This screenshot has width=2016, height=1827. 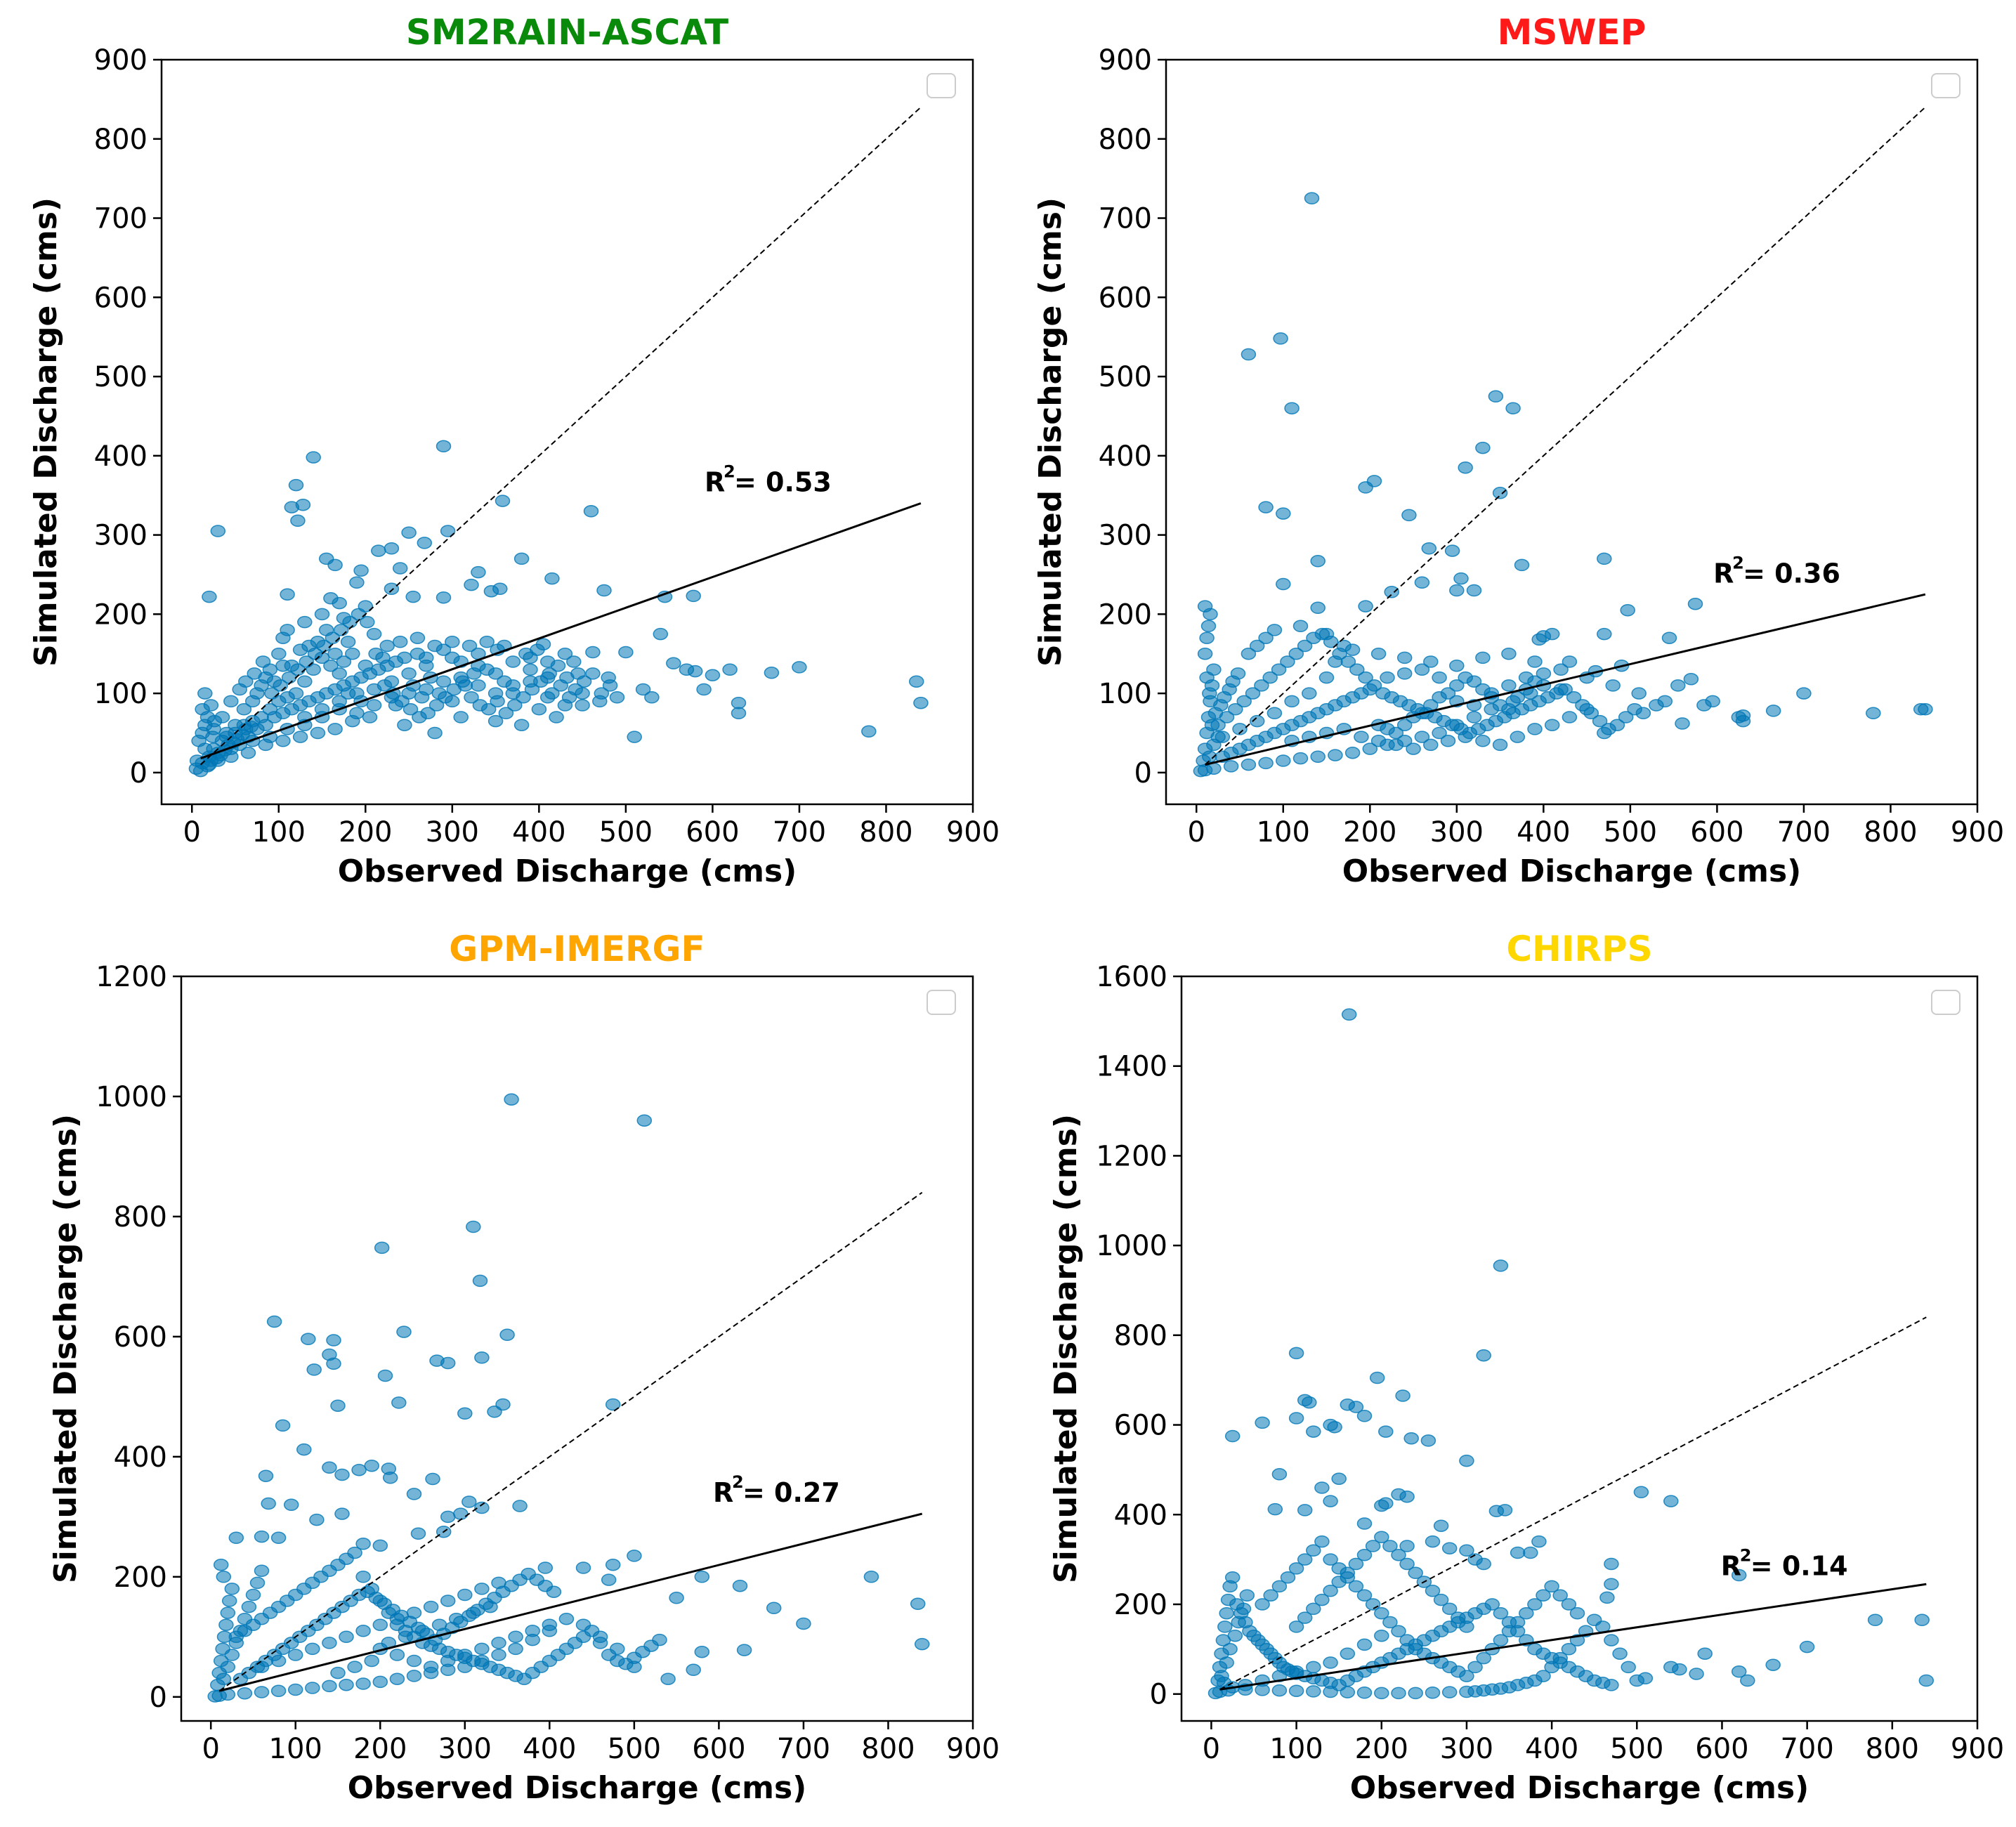 What do you see at coordinates (941, 85) in the screenshot?
I see `legend-box` at bounding box center [941, 85].